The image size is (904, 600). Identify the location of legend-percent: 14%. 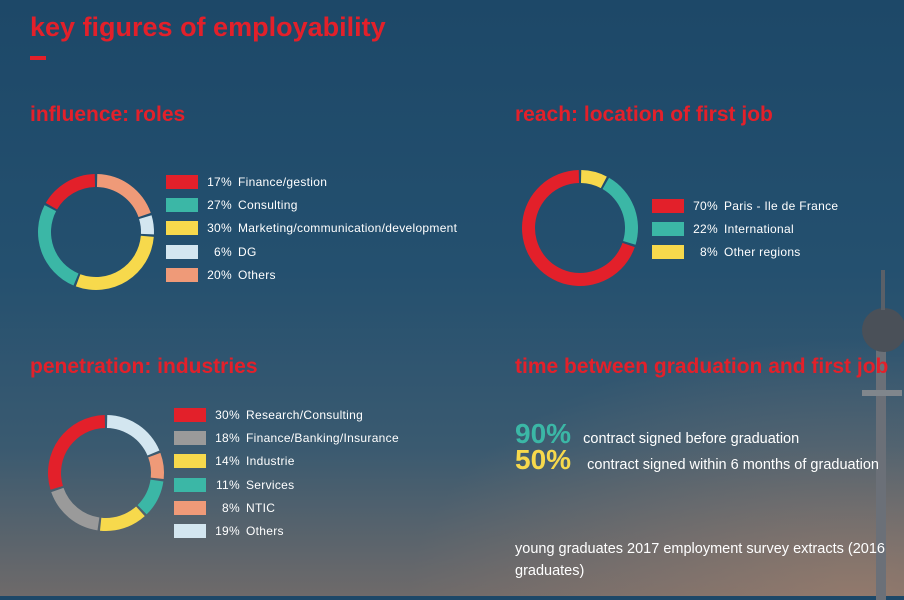
(227, 461).